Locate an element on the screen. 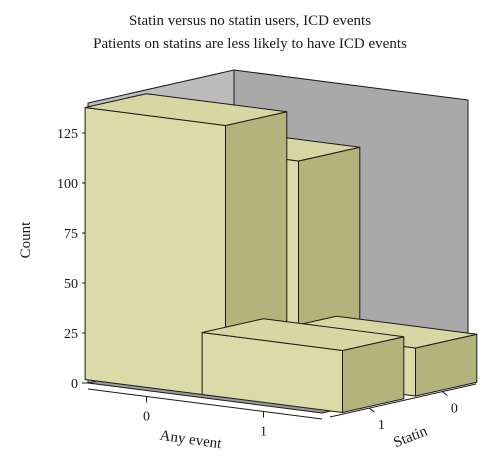 The height and width of the screenshot is (473, 500). y-tick-label: 50 is located at coordinates (71, 284).